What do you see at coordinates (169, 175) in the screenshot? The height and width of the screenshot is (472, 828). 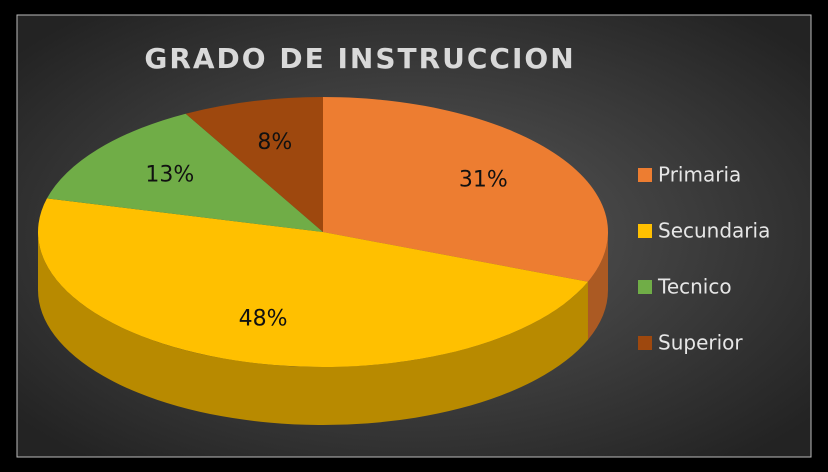 I see `data-label: 13%` at bounding box center [169, 175].